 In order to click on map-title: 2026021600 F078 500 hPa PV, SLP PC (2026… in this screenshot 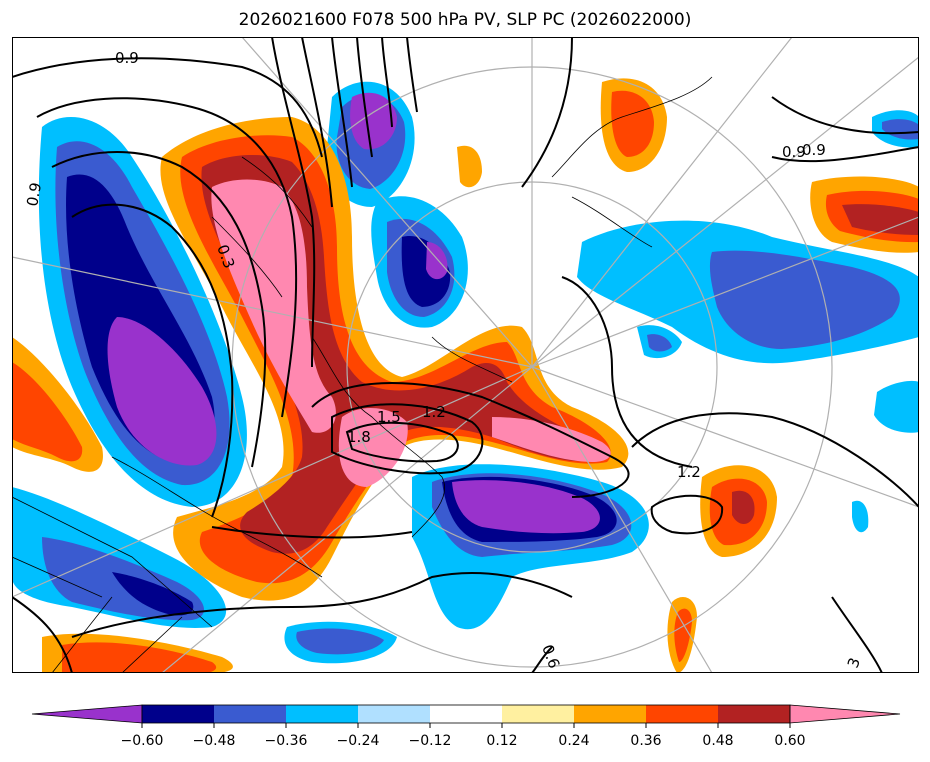, I will do `click(465, 20)`.